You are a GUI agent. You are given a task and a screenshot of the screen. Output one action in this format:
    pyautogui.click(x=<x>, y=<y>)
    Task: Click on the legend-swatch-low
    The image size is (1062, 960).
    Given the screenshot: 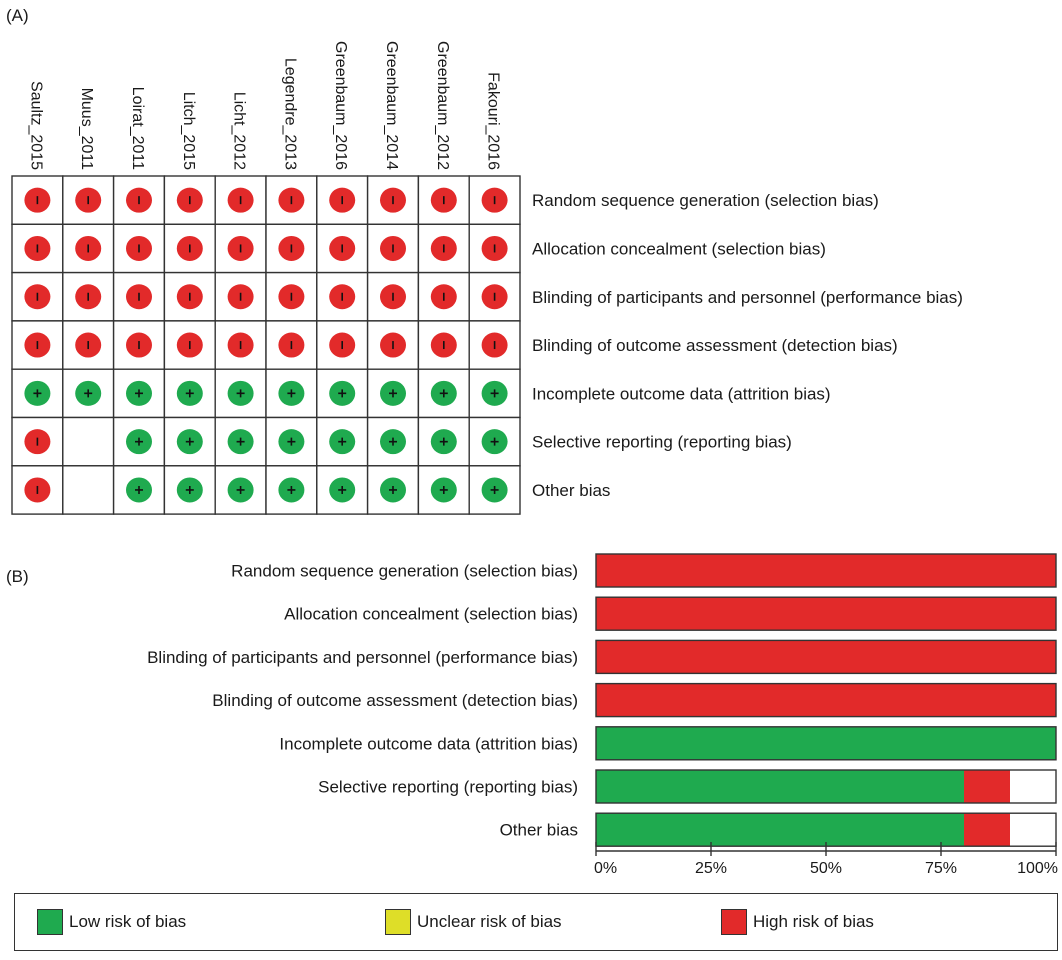 What is the action you would take?
    pyautogui.click(x=50, y=922)
    